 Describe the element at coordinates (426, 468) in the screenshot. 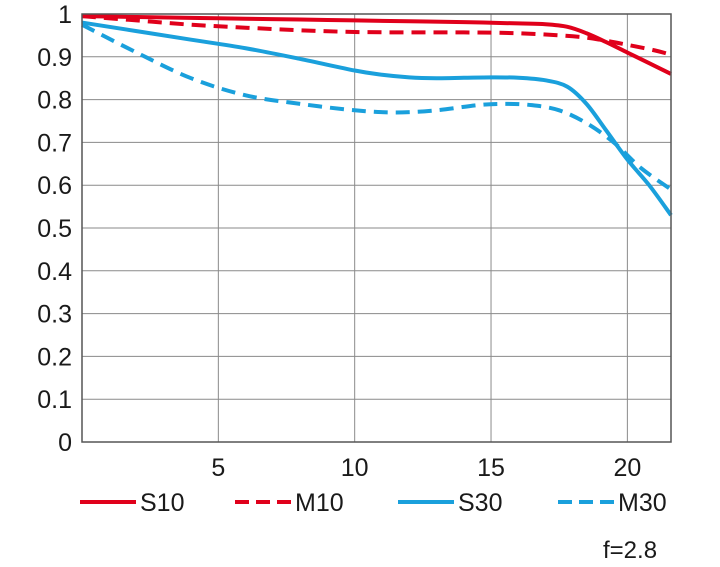

I see `x-axis-ticks: 5 10 15 20` at that location.